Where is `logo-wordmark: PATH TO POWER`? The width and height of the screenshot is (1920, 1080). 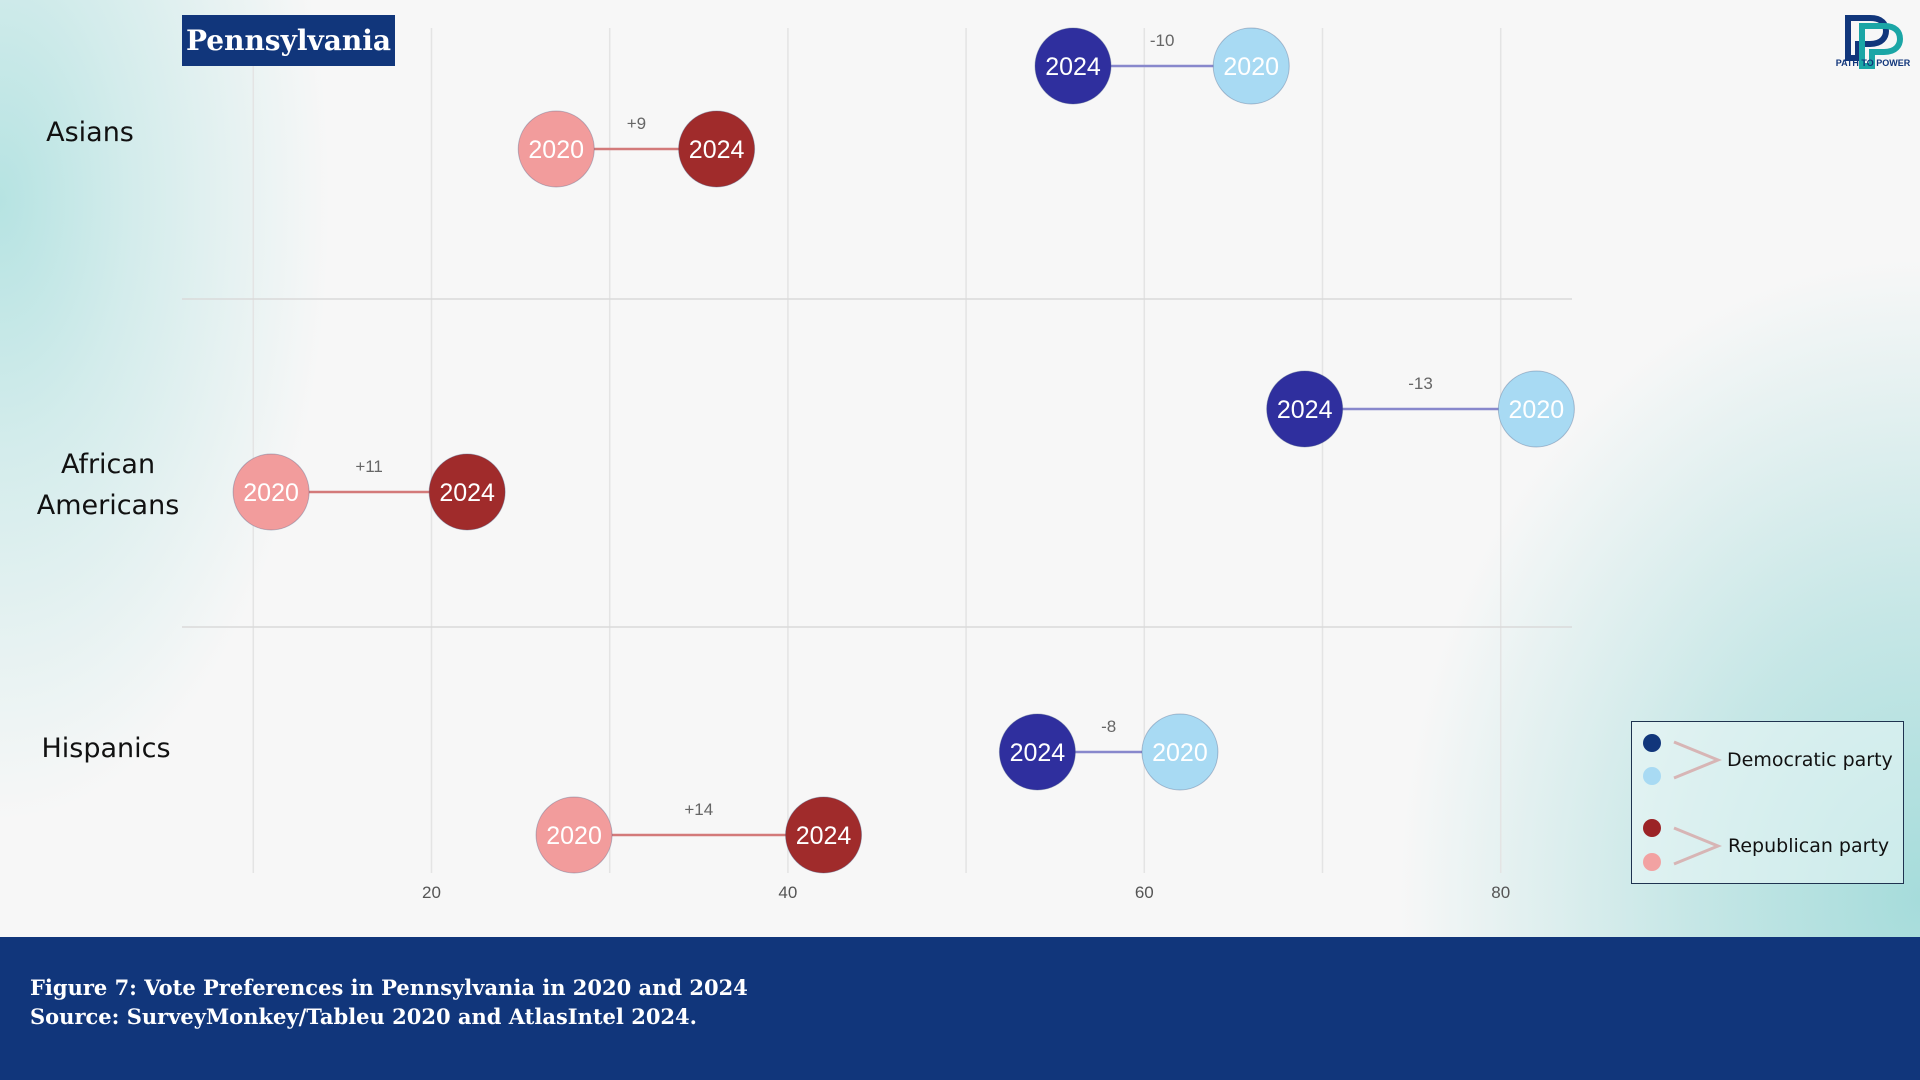 logo-wordmark: PATH TO POWER is located at coordinates (1873, 63).